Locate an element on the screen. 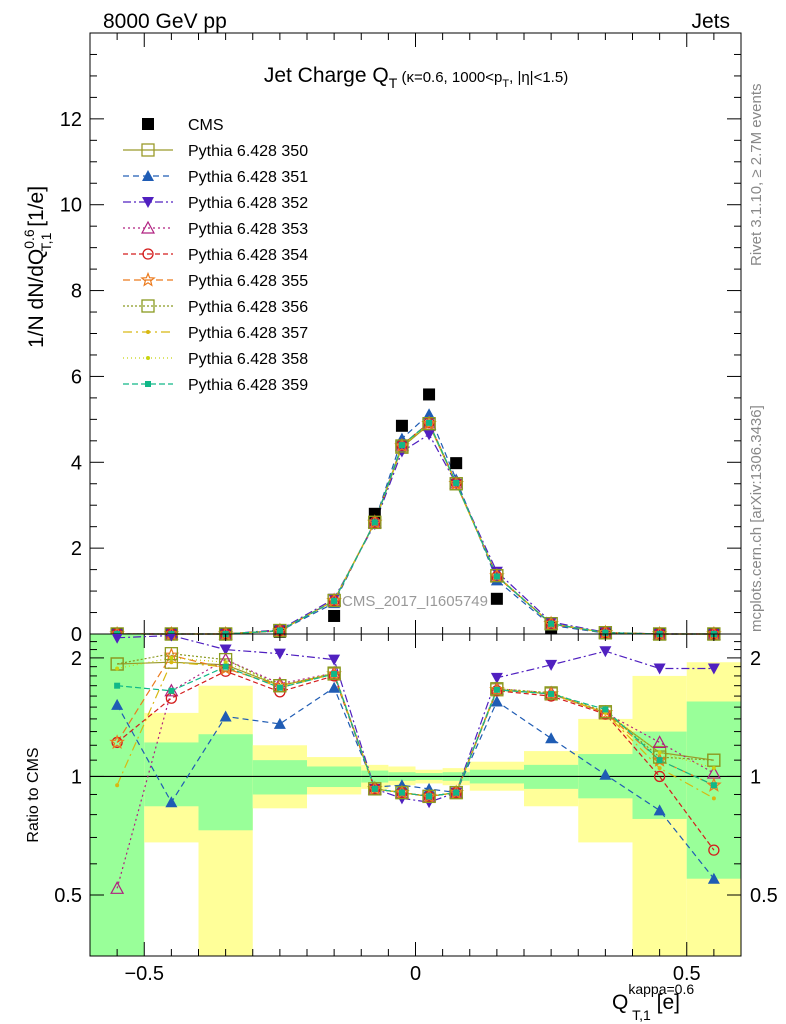 The image size is (786, 1024). ratio-y-tick-label: 1 is located at coordinates (76, 777).